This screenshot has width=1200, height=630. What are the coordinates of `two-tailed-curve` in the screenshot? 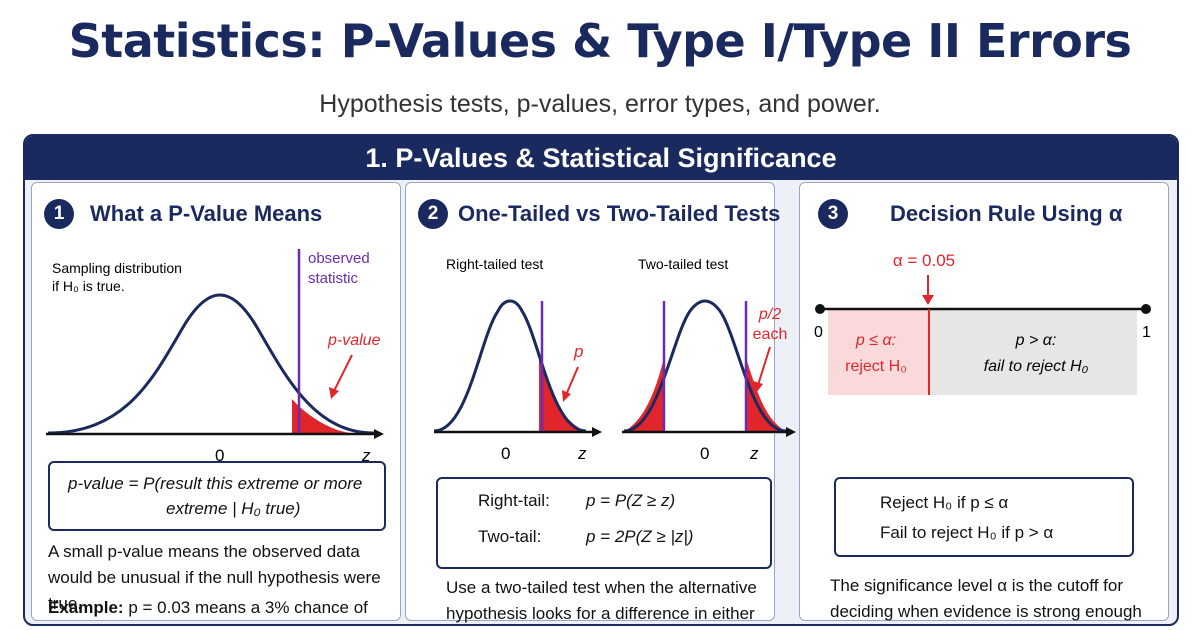 It's located at (705, 366).